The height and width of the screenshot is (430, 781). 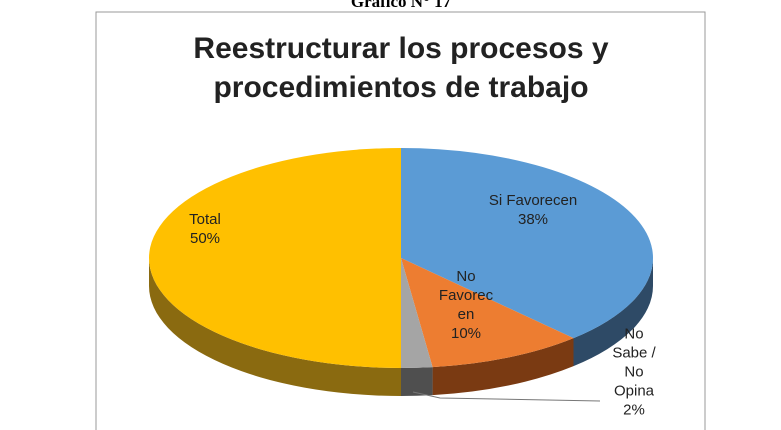 I want to click on slice-label: Total 50%, so click(x=205, y=229).